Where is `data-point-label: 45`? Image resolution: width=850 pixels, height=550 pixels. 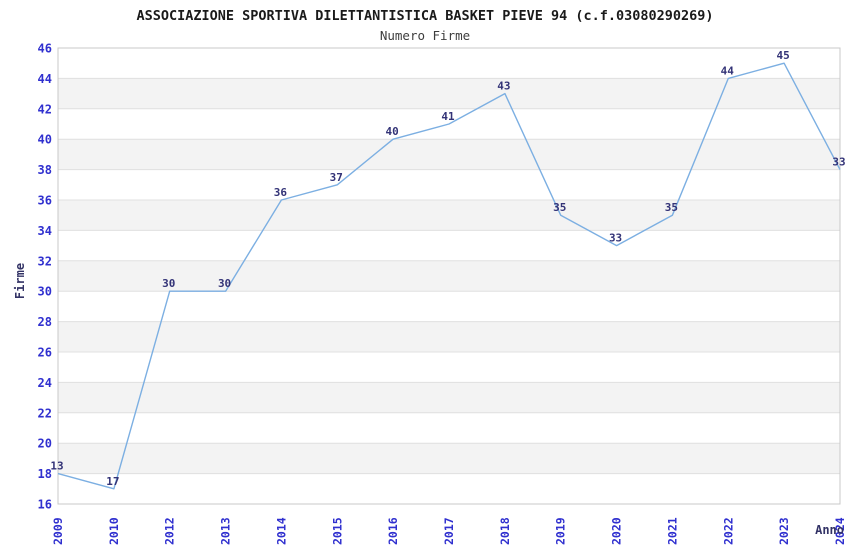
data-point-label: 45 is located at coordinates (783, 55).